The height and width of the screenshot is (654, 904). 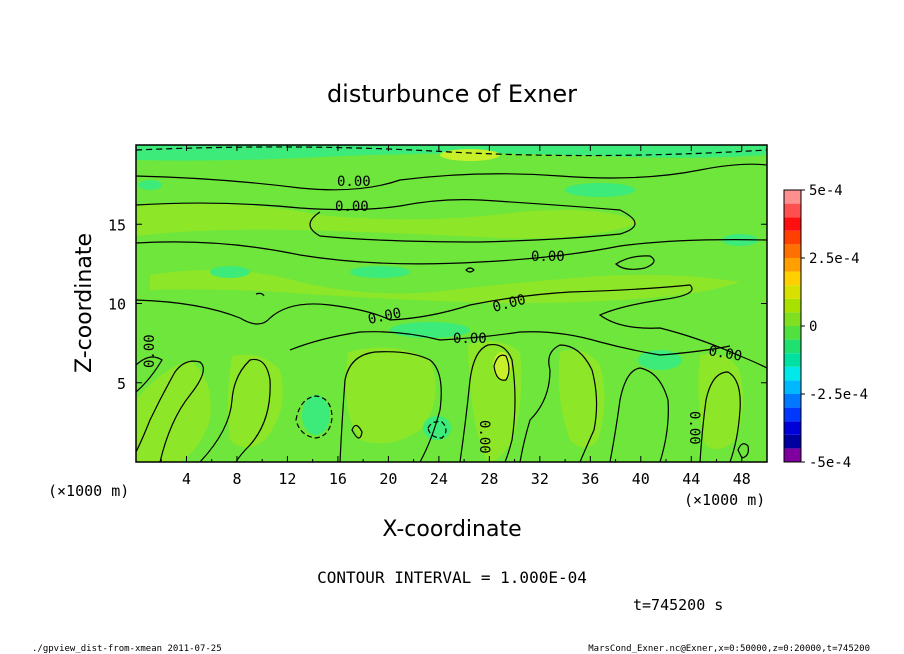 I want to click on x-tick-label: 20, so click(x=388, y=479).